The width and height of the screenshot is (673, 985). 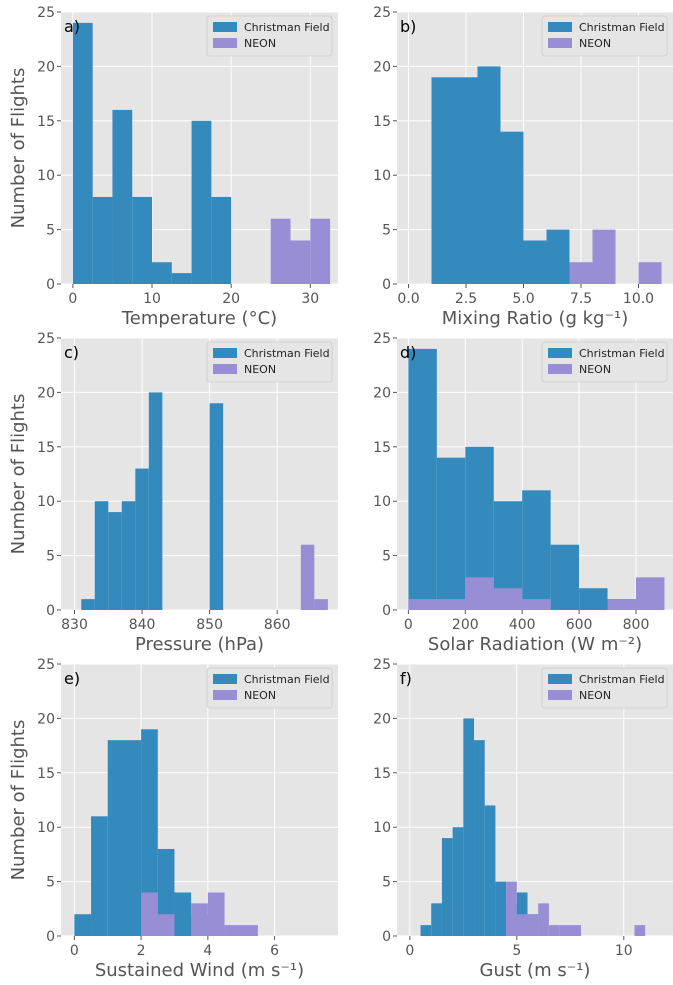 I want to click on x-axis-label: Temperature (°C), so click(x=199, y=318).